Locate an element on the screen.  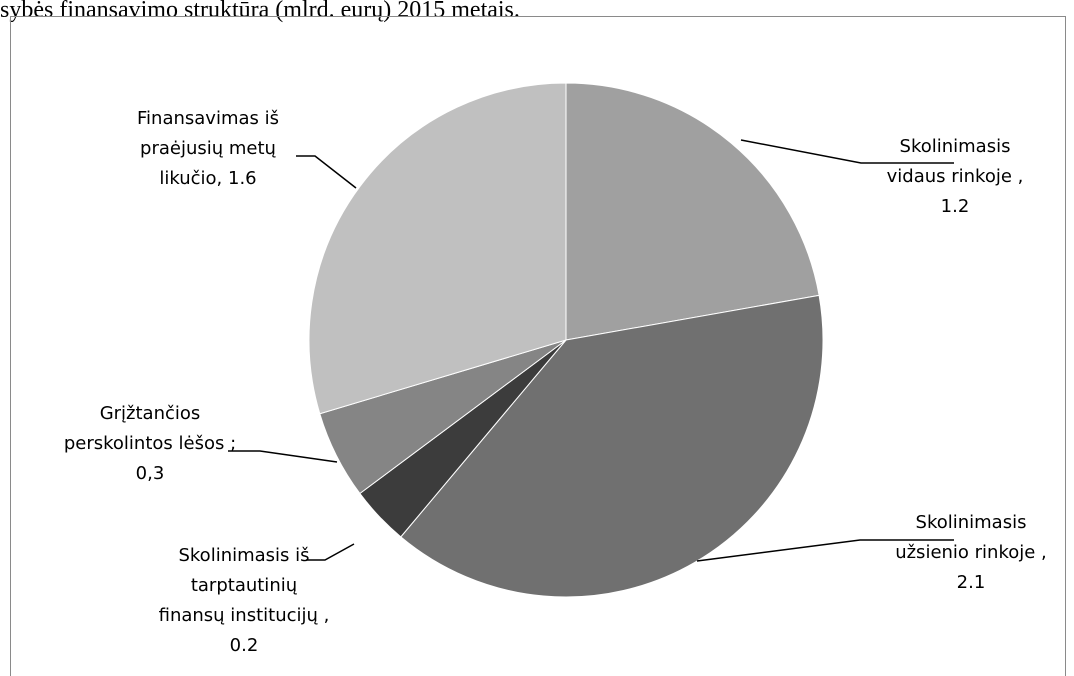
slice-label-line: perskolintos lėšos ; is located at coordinates (150, 443).